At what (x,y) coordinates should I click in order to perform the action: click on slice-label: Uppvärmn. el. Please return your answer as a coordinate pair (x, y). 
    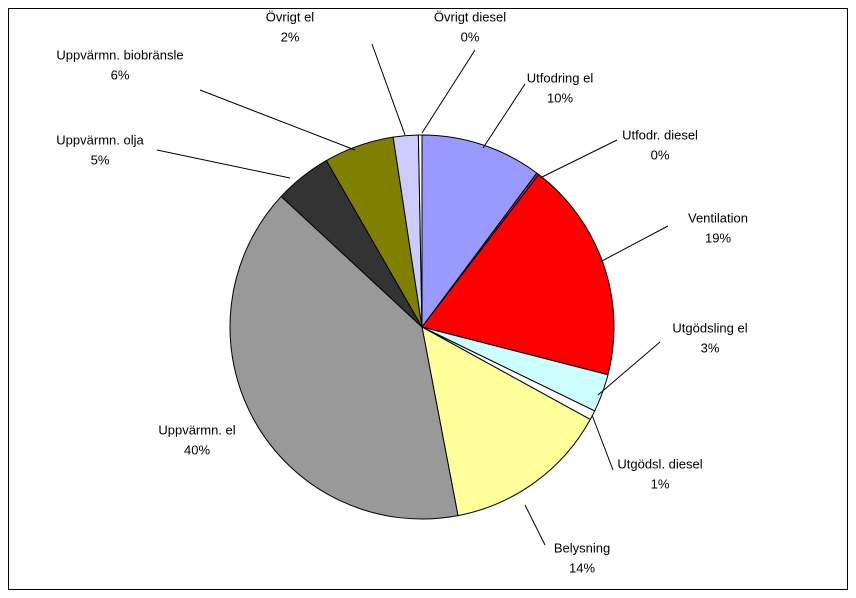
    Looking at the image, I should click on (196, 429).